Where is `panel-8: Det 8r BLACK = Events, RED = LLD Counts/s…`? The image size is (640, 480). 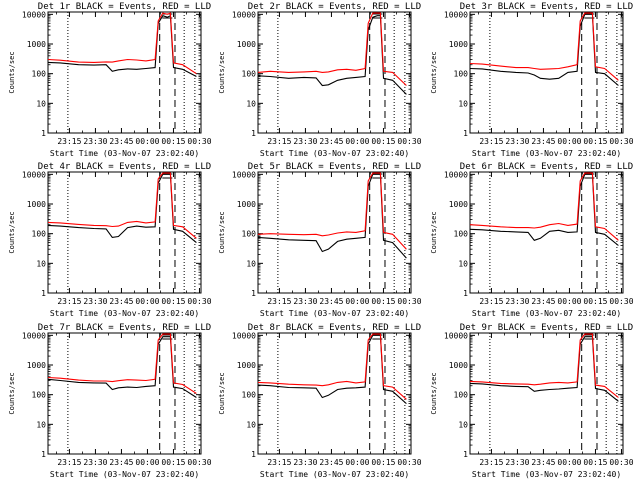
panel-8: Det 8r BLACK = Events, RED = LLD Counts/s… is located at coordinates (320, 401).